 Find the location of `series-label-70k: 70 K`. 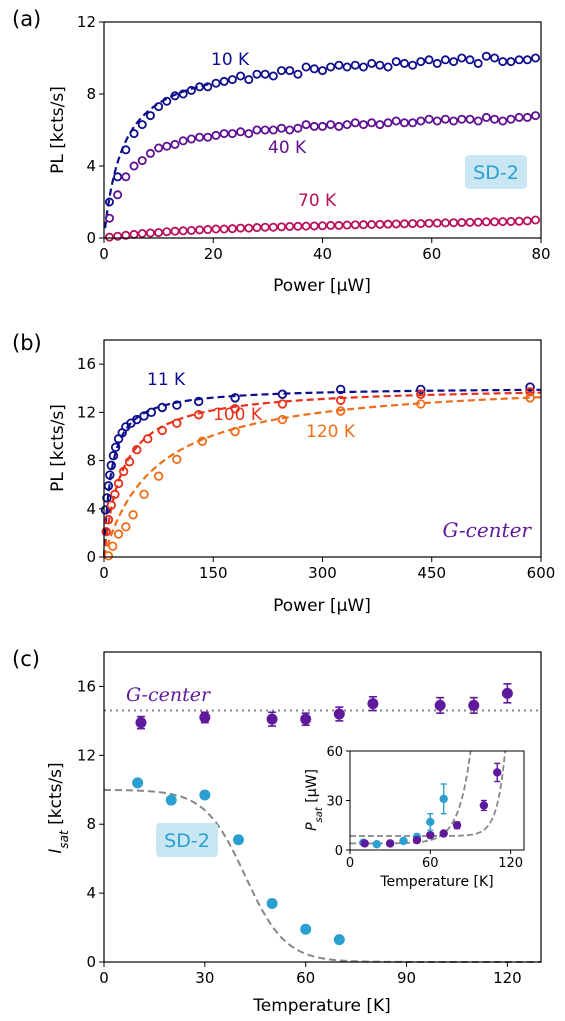

series-label-70k: 70 K is located at coordinates (317, 201).